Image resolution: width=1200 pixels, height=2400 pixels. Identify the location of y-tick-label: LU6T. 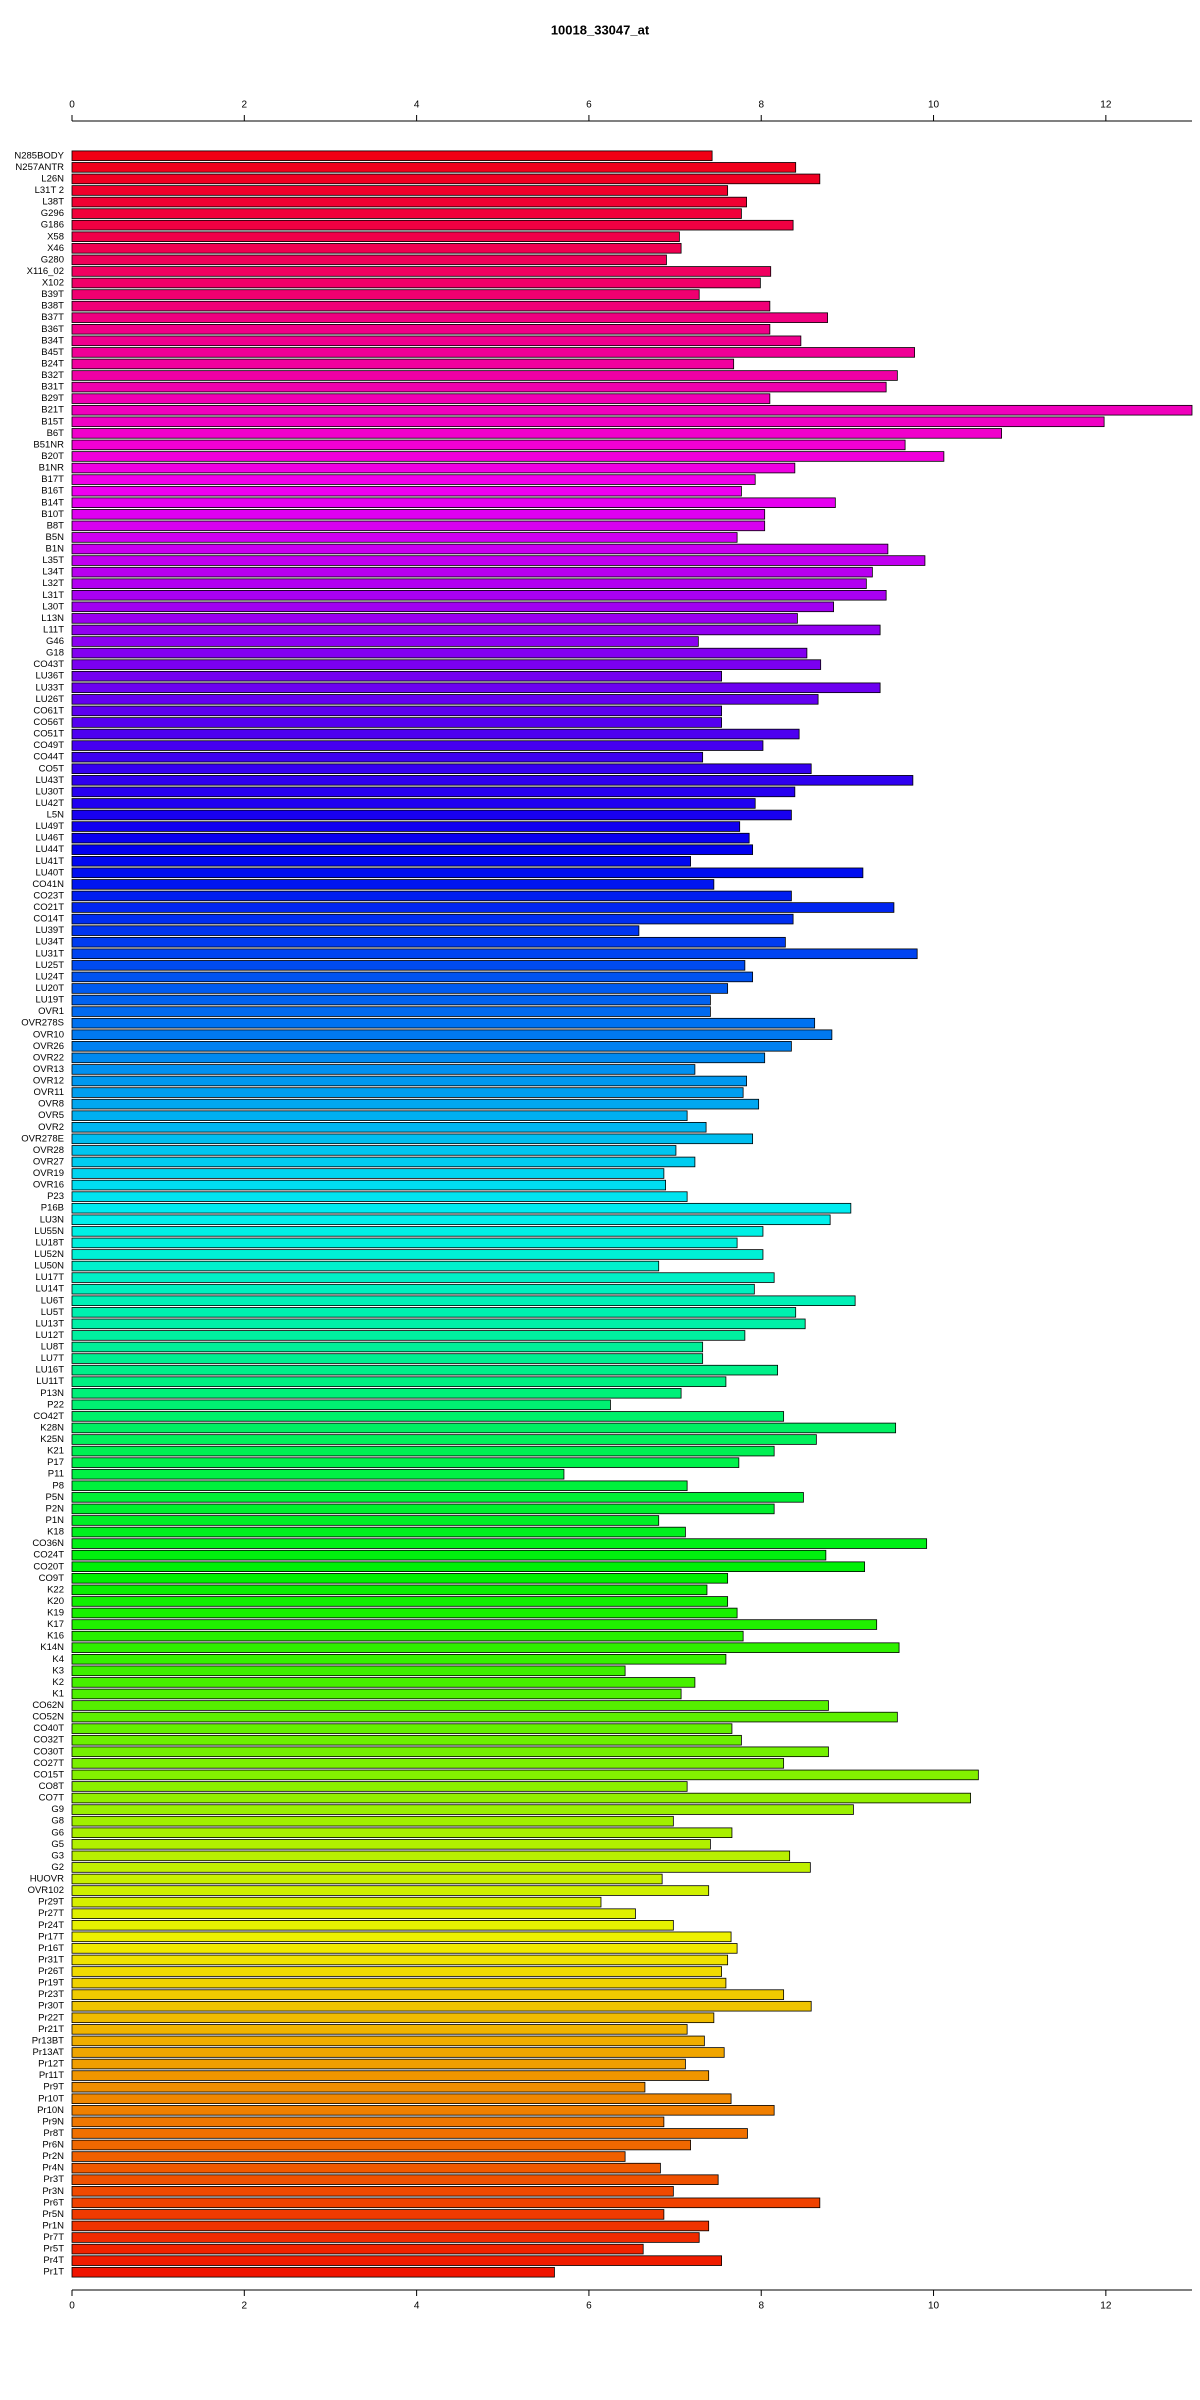
(52, 1300).